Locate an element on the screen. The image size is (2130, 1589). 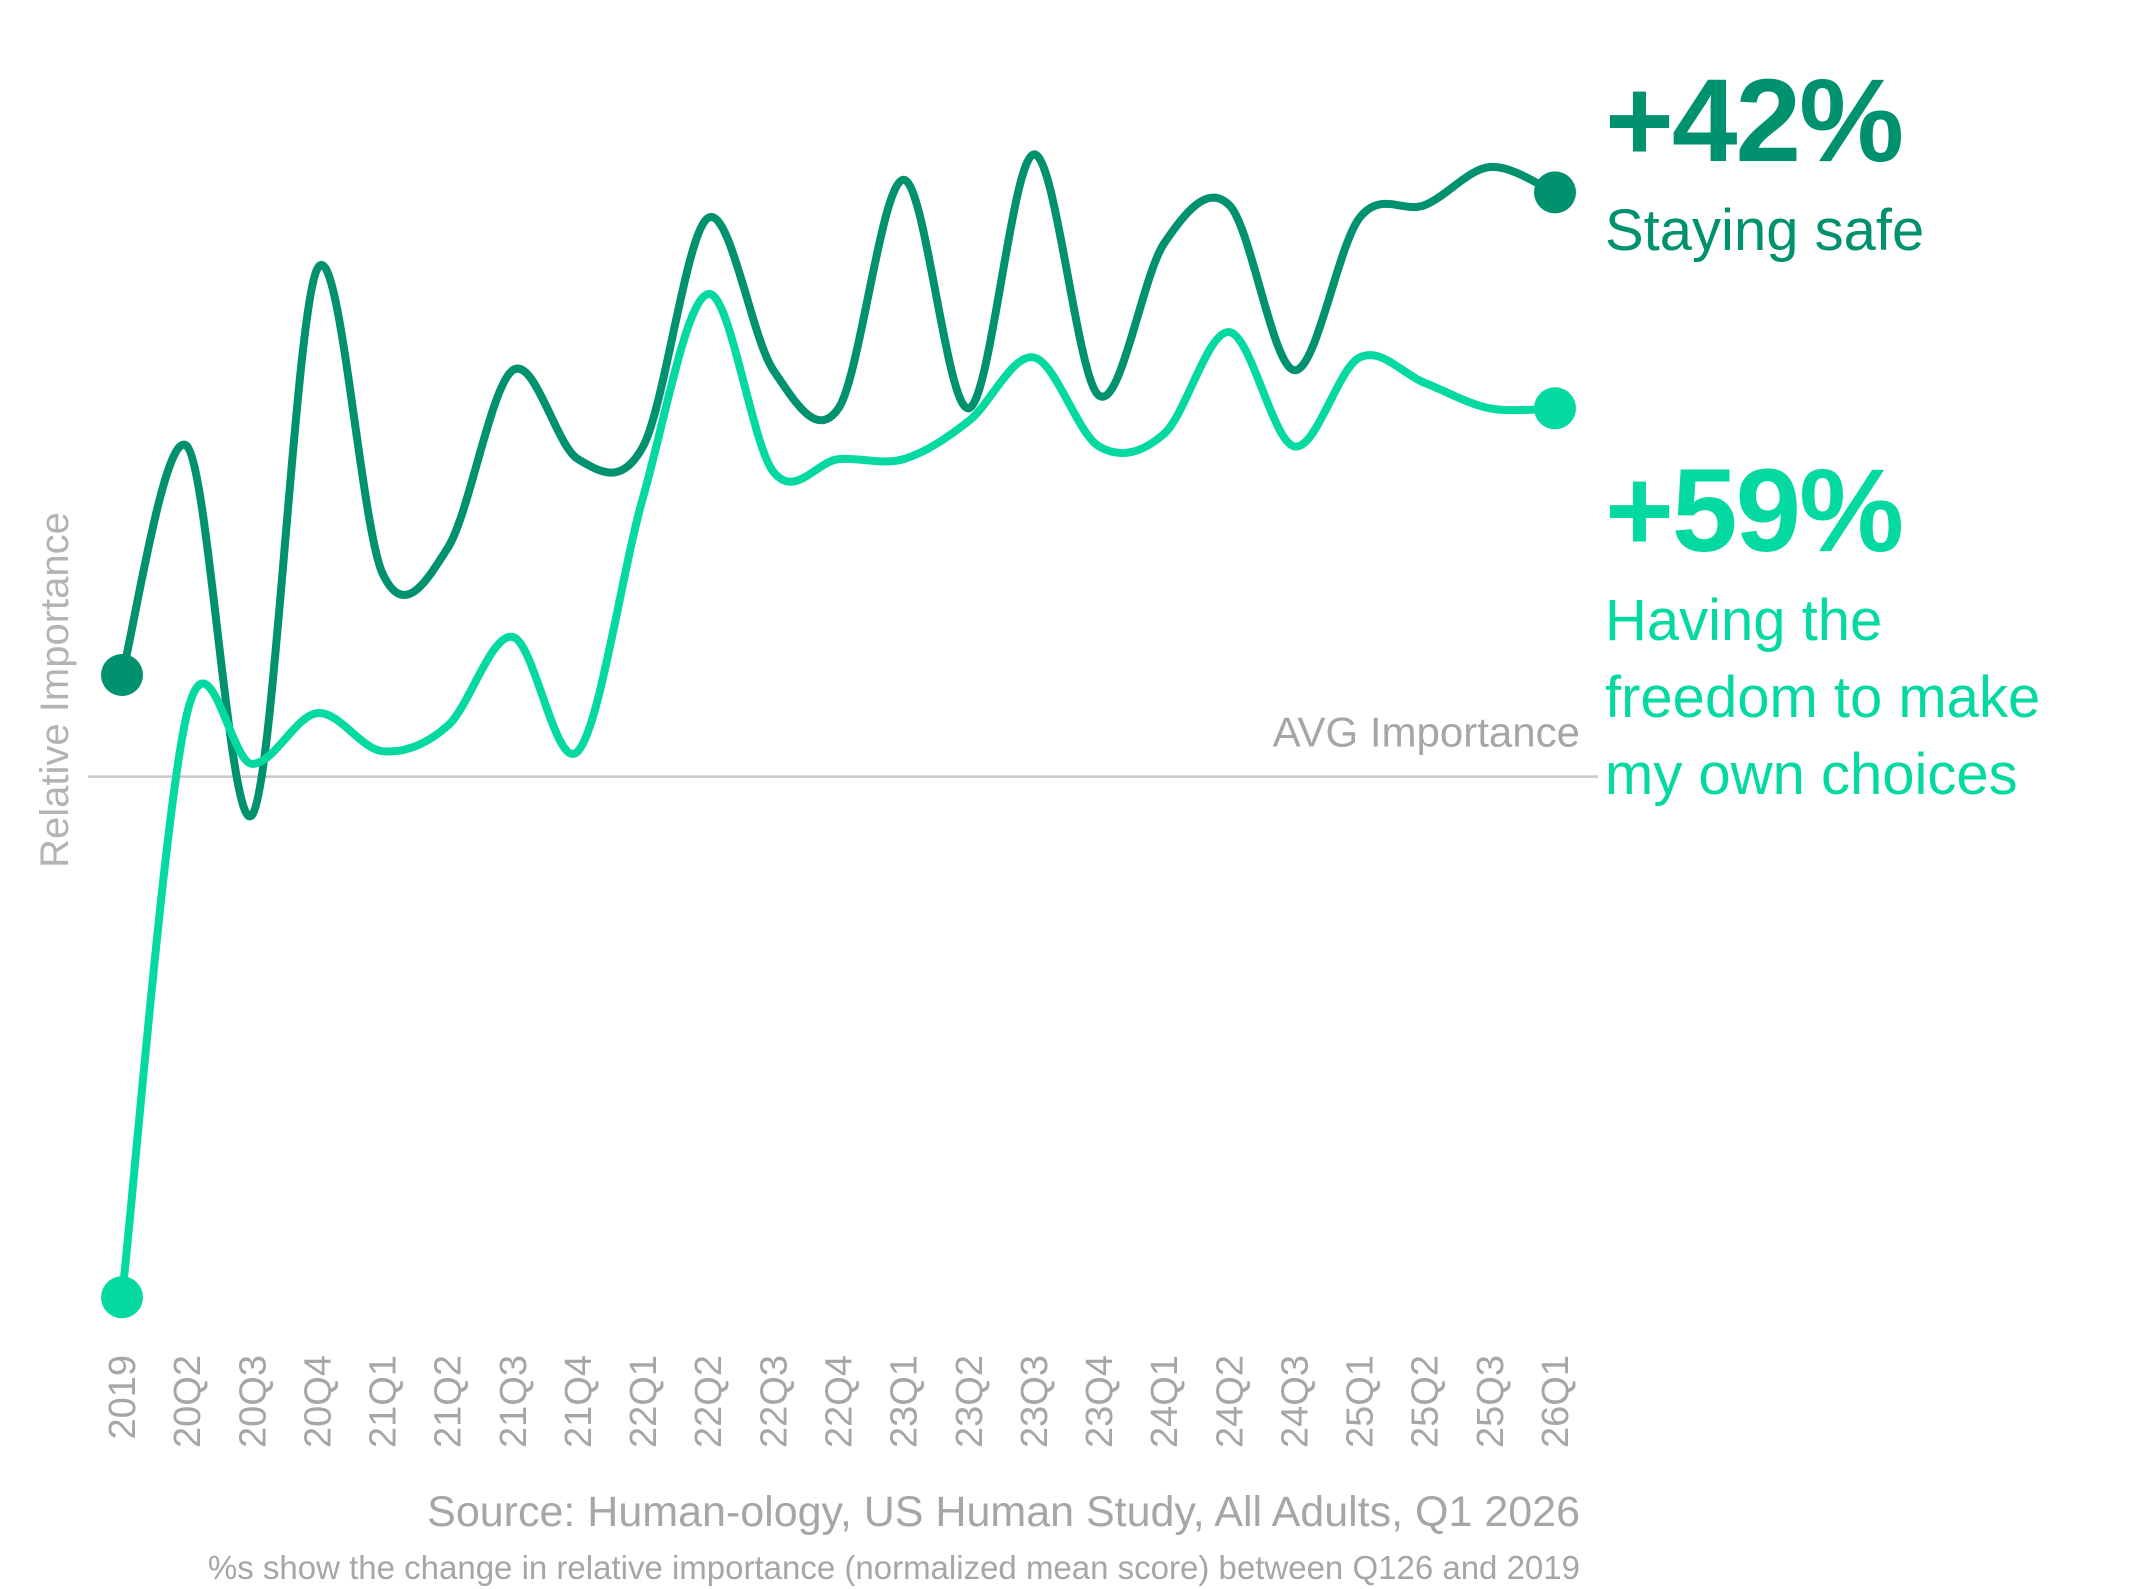
x-tick-label: 2019 is located at coordinates (123, 1397).